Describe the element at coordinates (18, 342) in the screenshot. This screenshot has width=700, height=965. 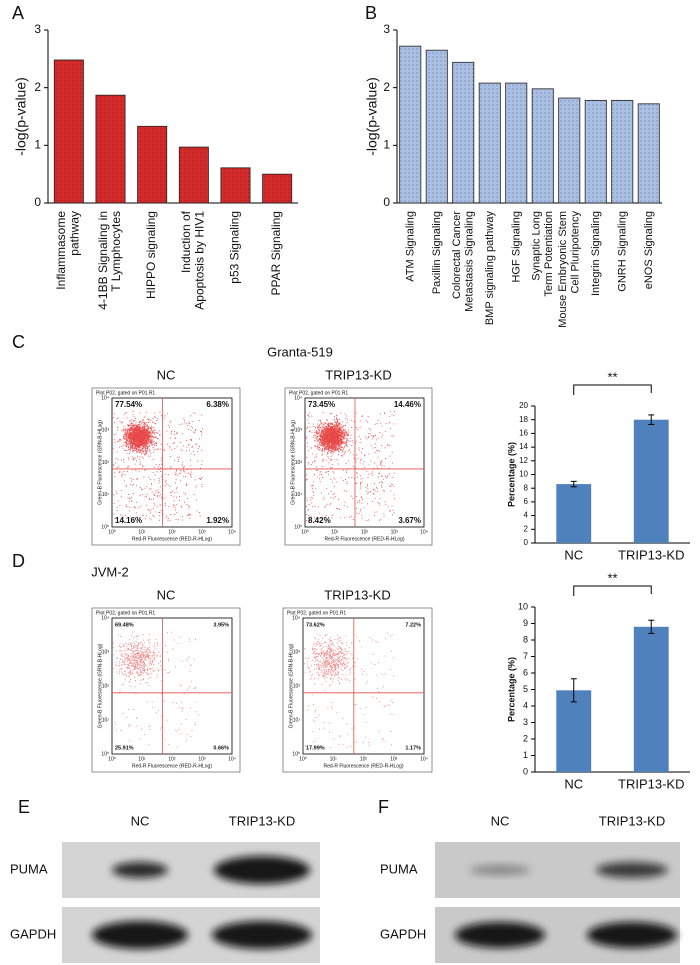
I see `panel-label: C` at that location.